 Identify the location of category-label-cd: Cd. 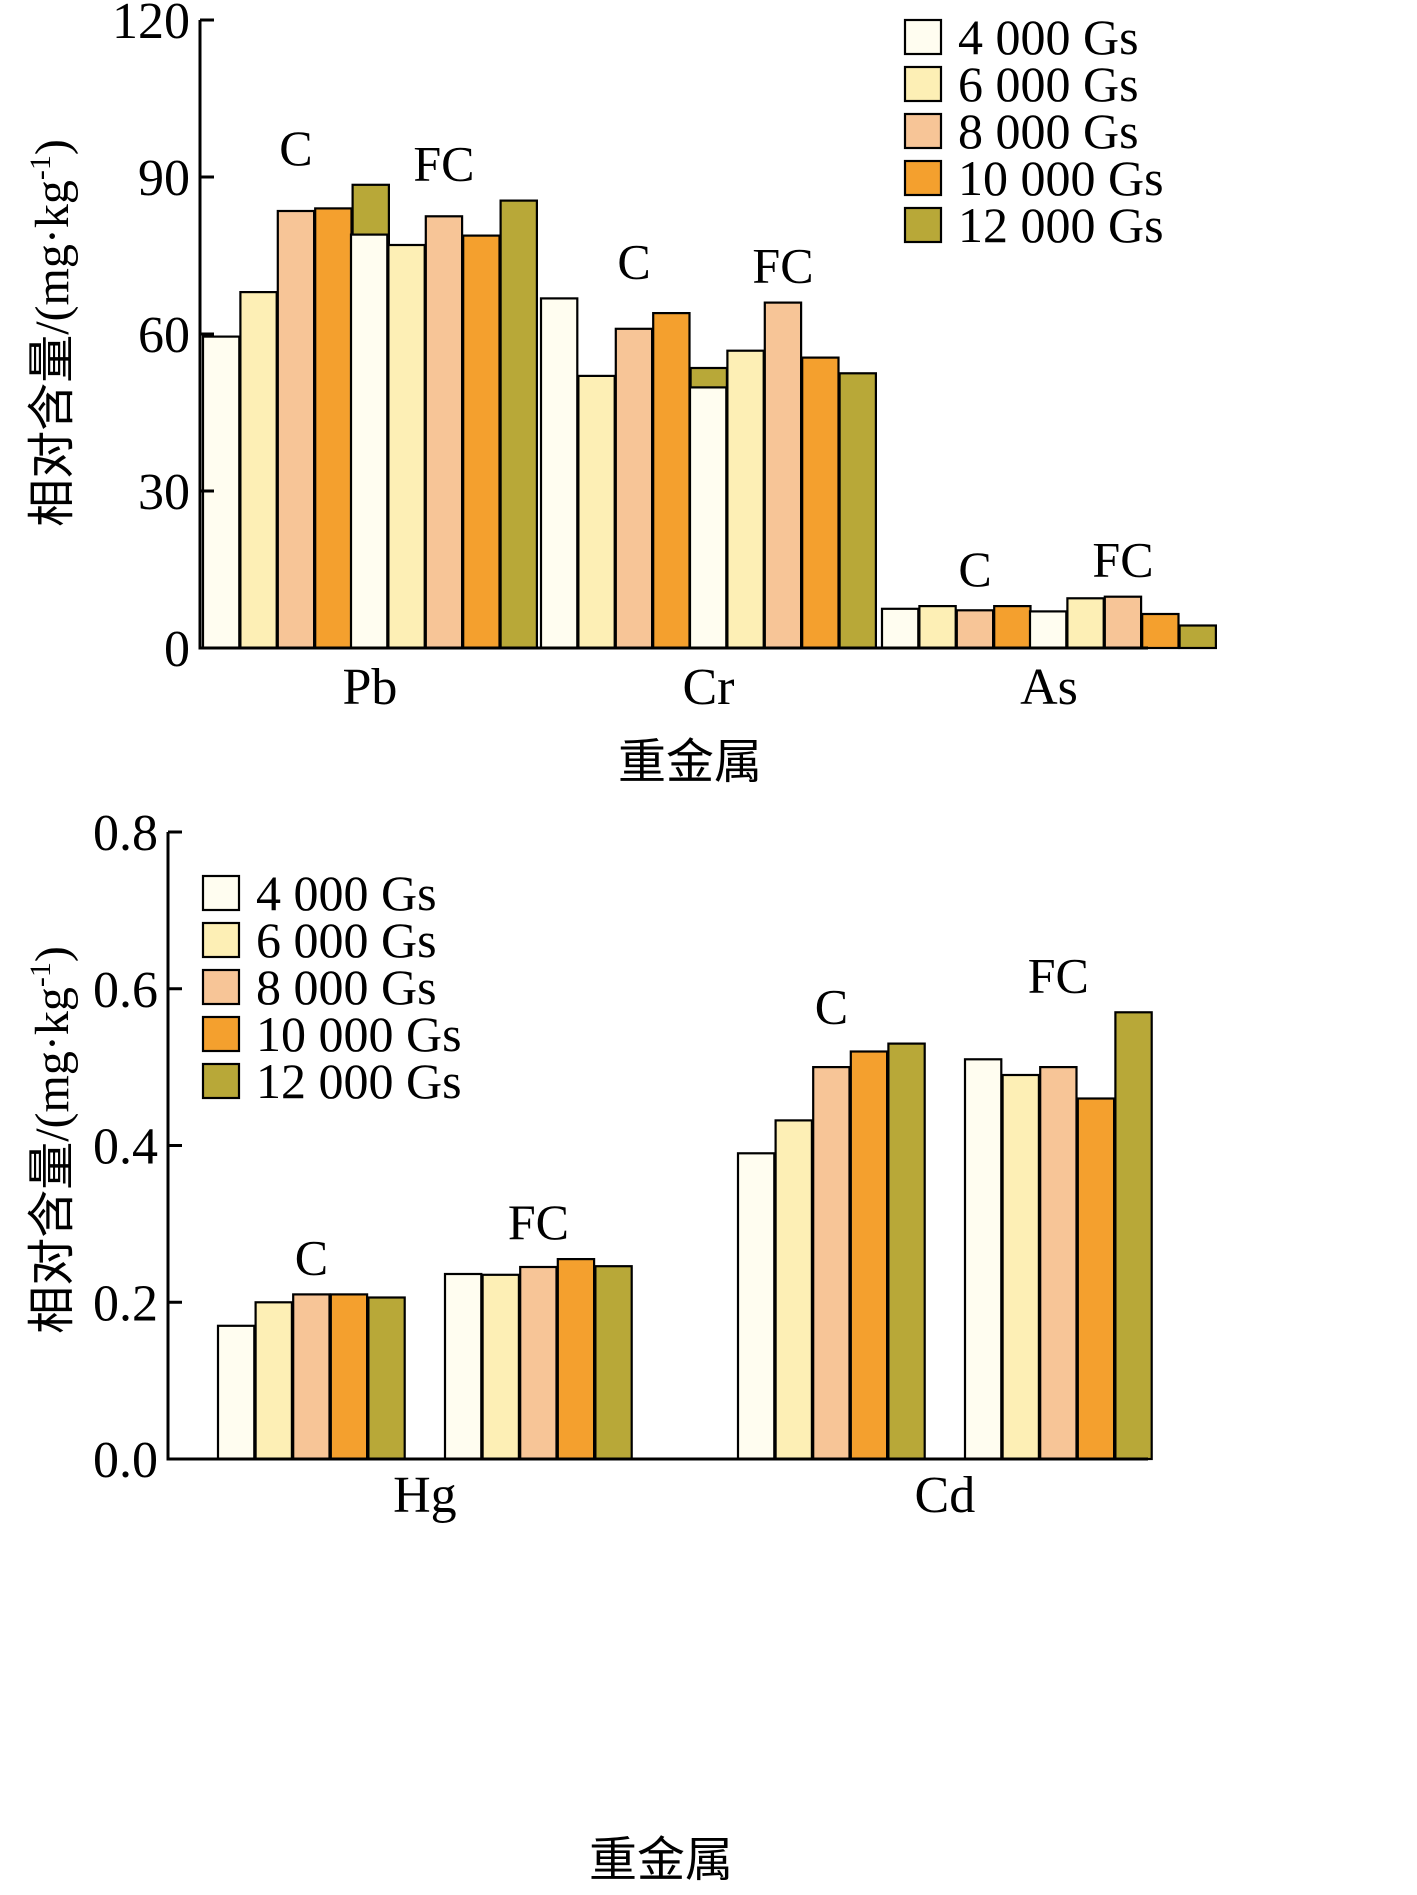
(945, 1495).